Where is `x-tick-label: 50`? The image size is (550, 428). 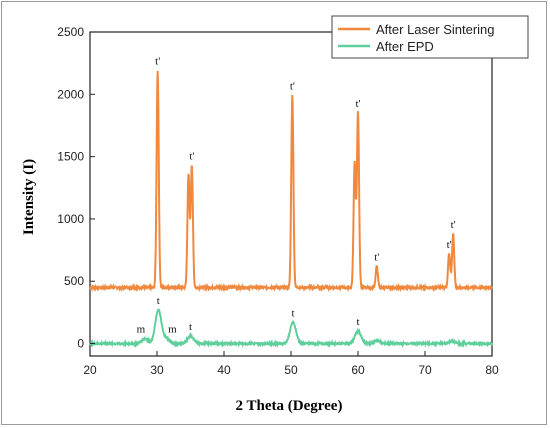 x-tick-label: 50 is located at coordinates (291, 370).